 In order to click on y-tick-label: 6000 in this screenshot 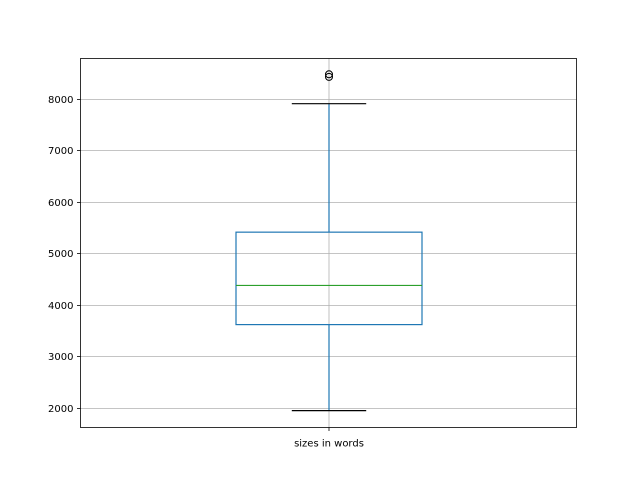, I will do `click(60, 203)`.